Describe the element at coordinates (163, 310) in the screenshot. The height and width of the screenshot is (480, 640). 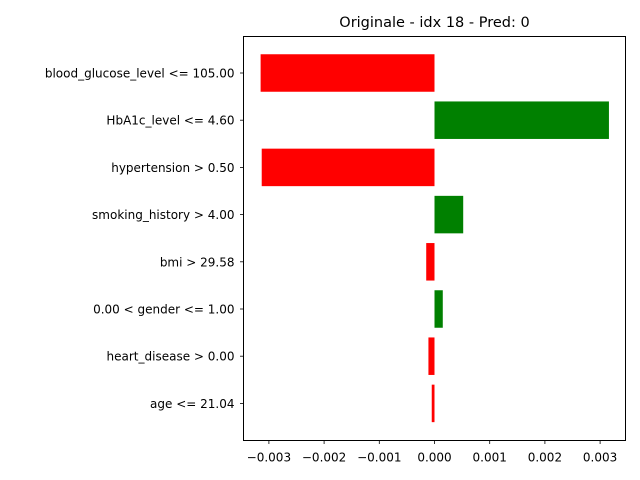
I see `y-tick-label: 0.00 < gender <= 1.00` at that location.